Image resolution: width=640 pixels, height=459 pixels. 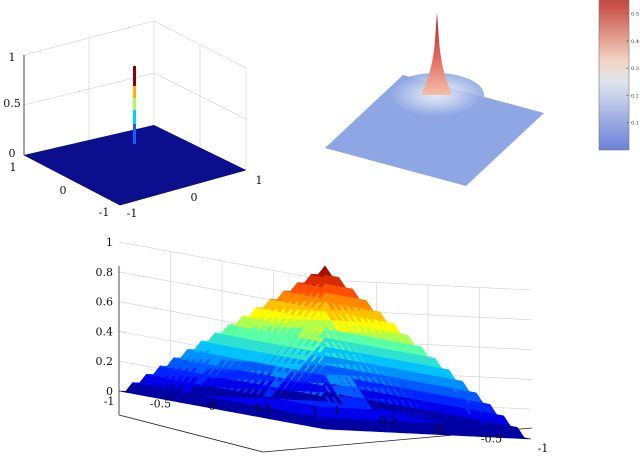 What do you see at coordinates (337, 410) in the screenshot?
I see `b-x-tick: 1` at bounding box center [337, 410].